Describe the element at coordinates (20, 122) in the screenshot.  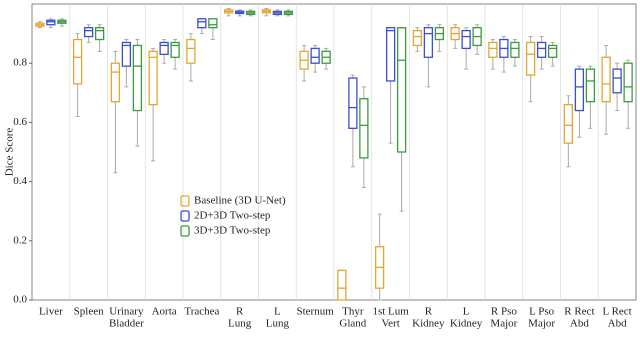
I see `y-tick-label: 0.6` at that location.